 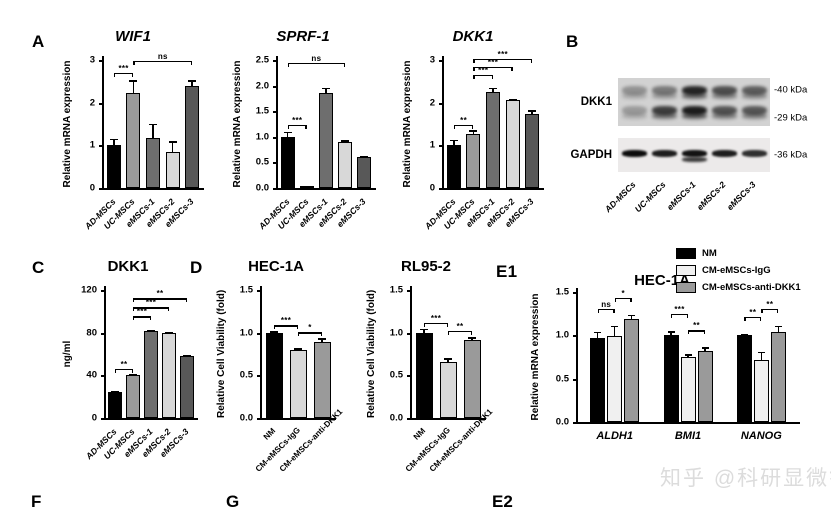 What do you see at coordinates (696, 326) in the screenshot?
I see `sig-label: **` at bounding box center [696, 326].